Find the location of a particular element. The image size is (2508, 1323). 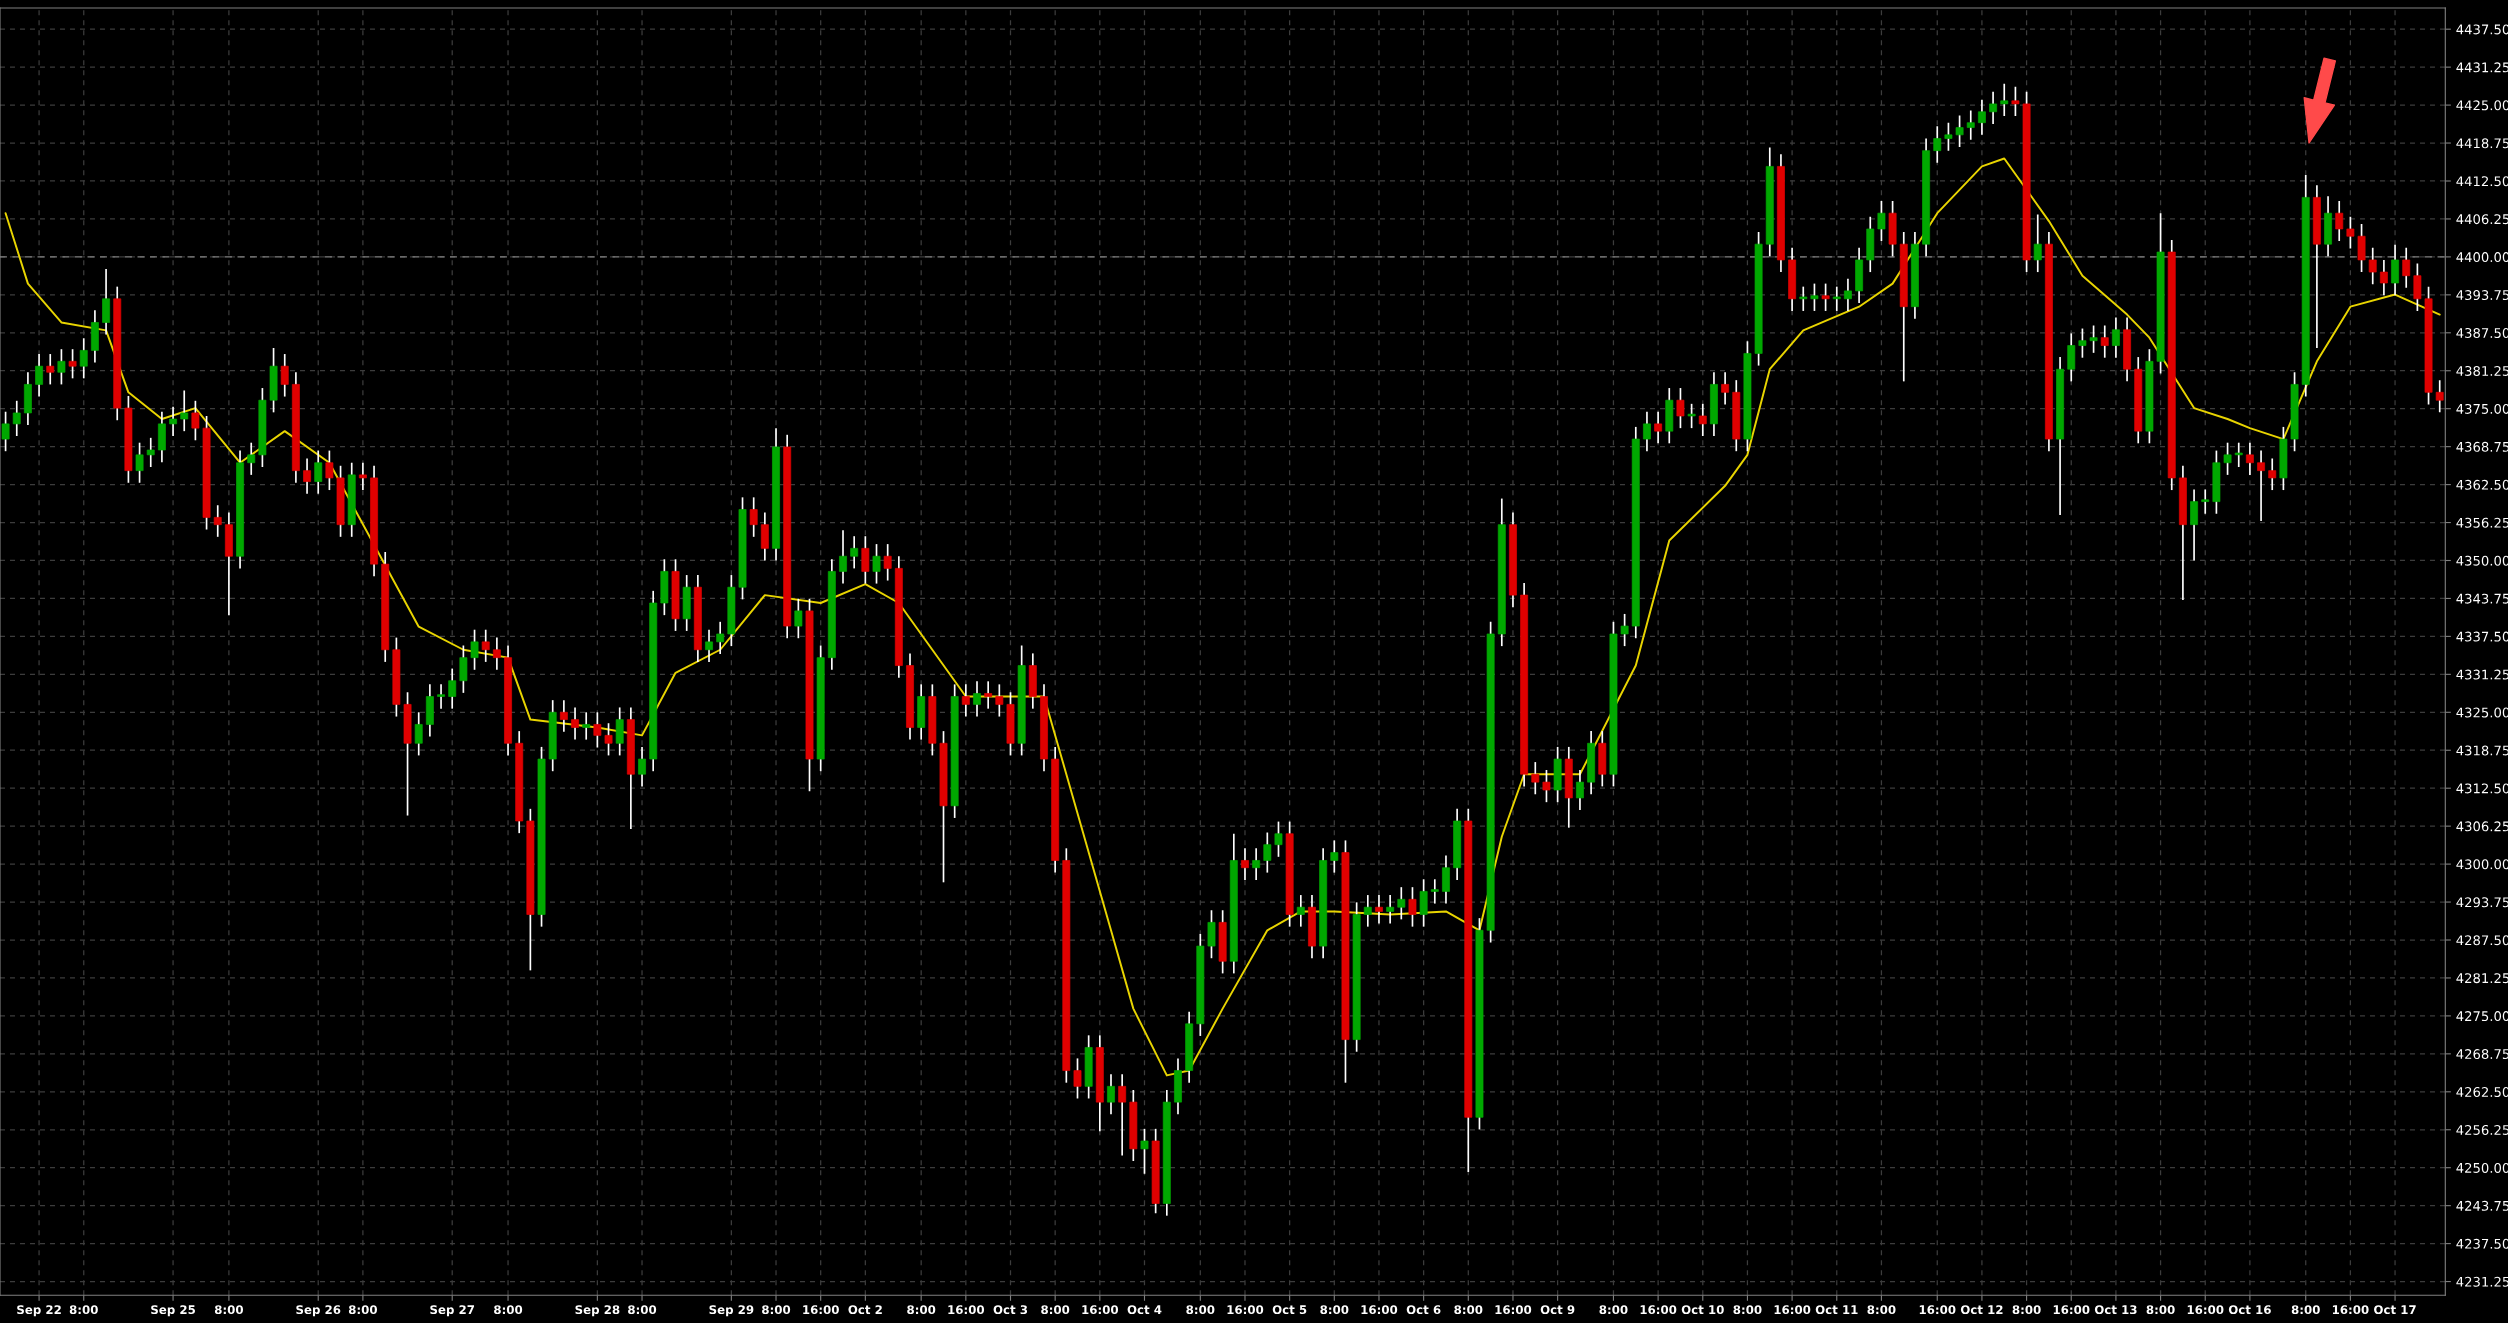

x-tick-label: Sep 29 is located at coordinates (731, 1311).